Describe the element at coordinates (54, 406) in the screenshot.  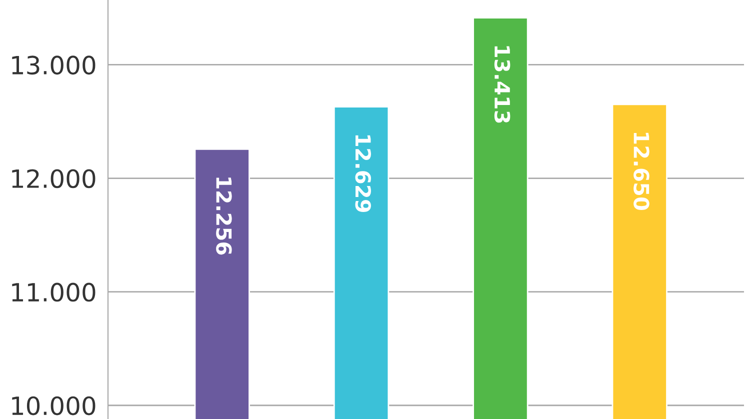
I see `y-tick-label: 10.000` at that location.